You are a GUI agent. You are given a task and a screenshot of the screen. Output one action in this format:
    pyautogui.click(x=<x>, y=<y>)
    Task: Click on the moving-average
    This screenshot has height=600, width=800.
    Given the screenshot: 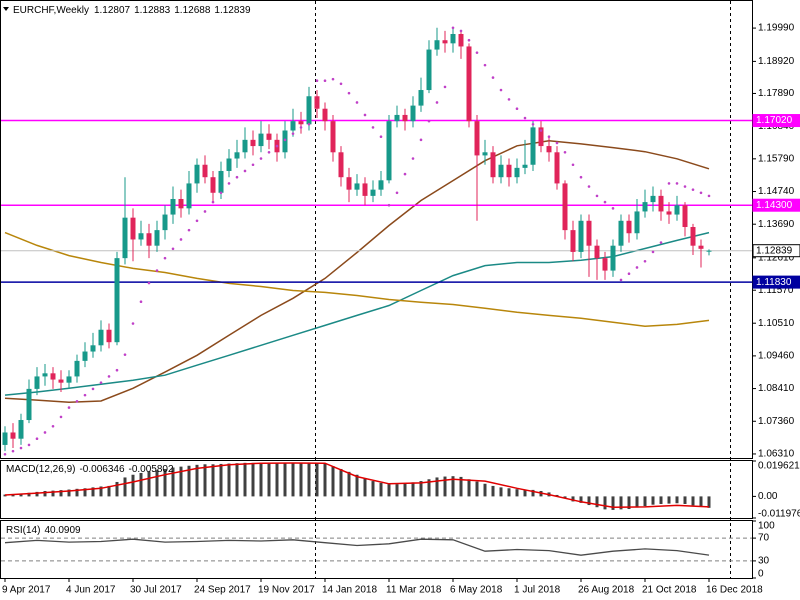 What is the action you would take?
    pyautogui.click(x=357, y=279)
    